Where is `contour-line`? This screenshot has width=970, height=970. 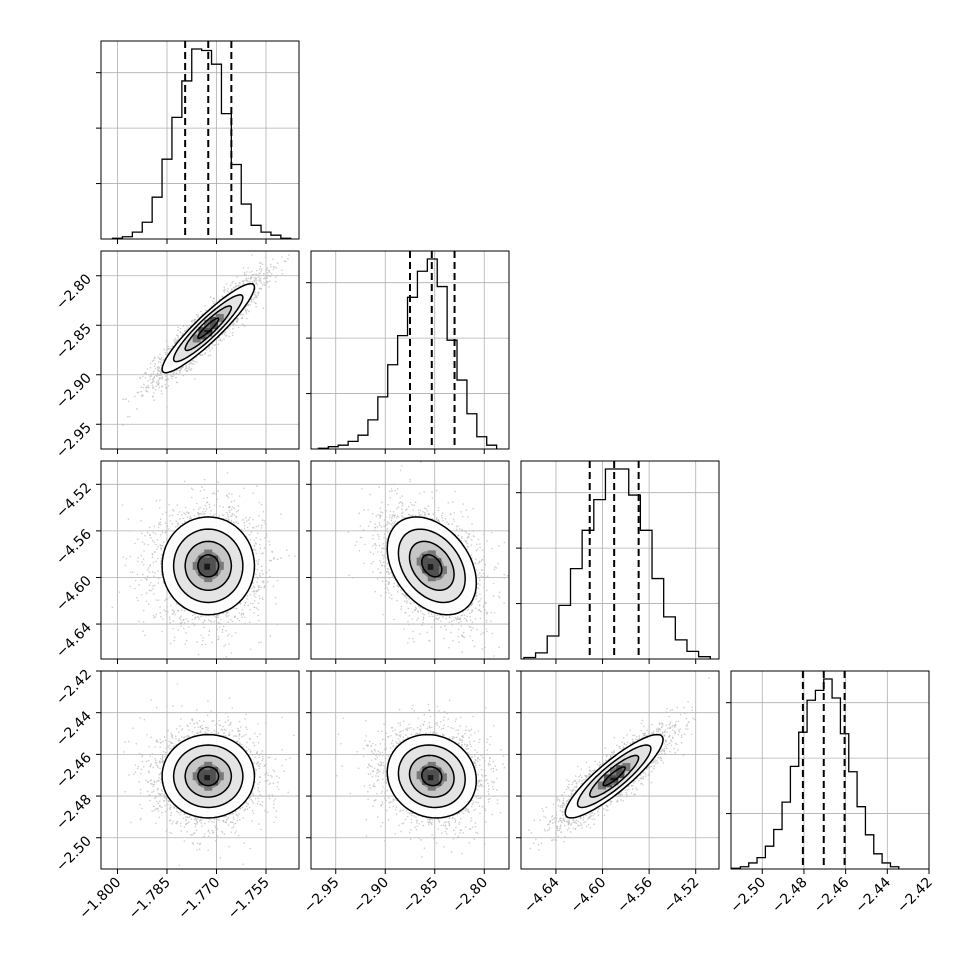 contour-line is located at coordinates (208, 328).